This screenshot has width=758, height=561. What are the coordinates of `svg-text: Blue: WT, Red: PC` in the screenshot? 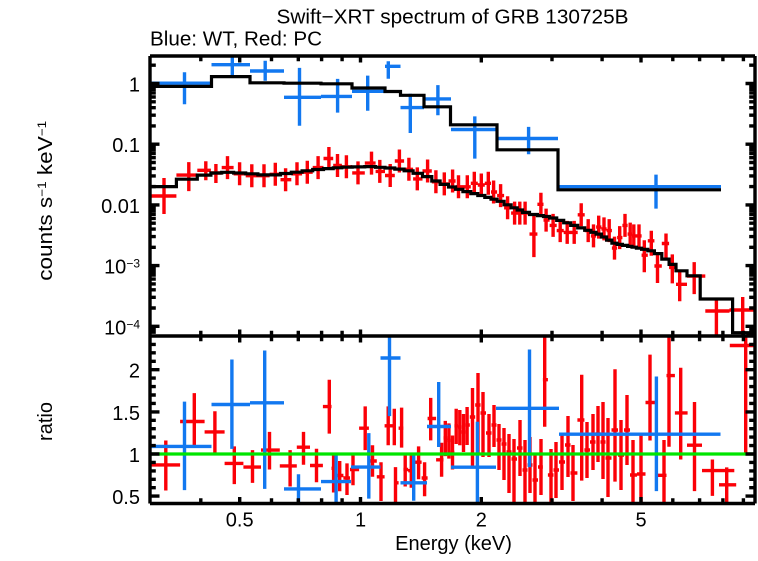 It's located at (236, 40).